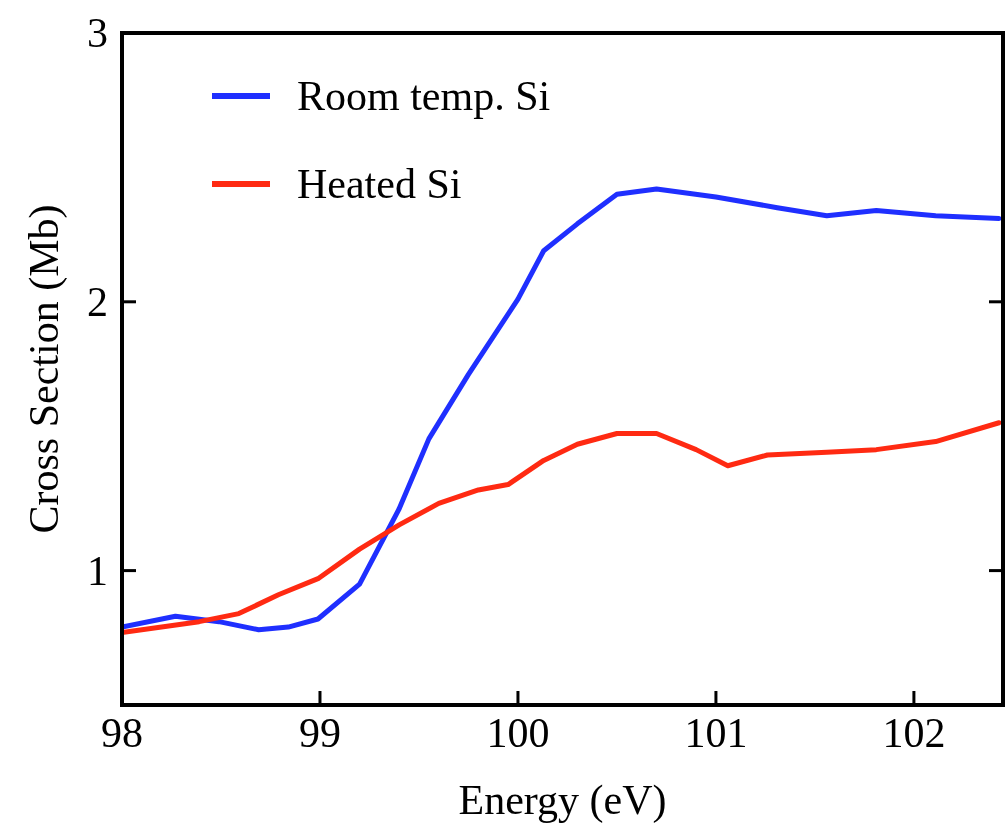 This screenshot has width=1007, height=826. What do you see at coordinates (716, 733) in the screenshot?
I see `x-tick-label: 101` at bounding box center [716, 733].